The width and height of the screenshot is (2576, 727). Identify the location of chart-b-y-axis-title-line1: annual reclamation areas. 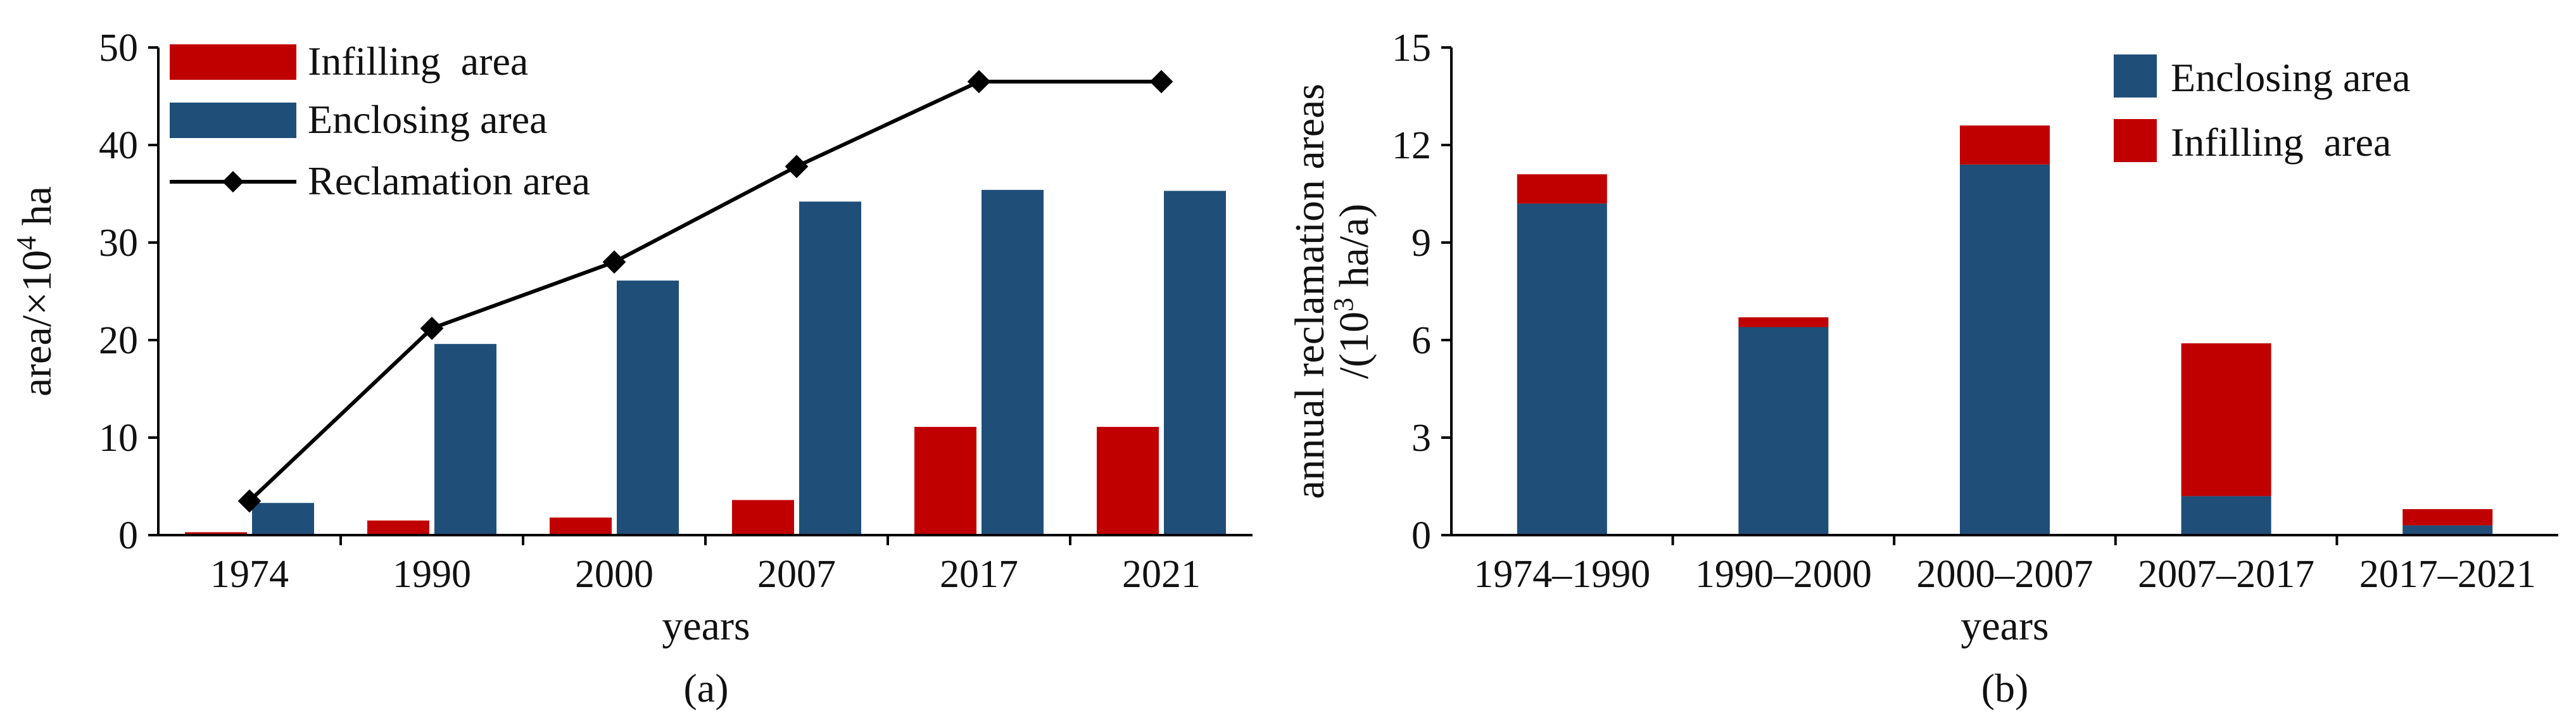
(1310, 291).